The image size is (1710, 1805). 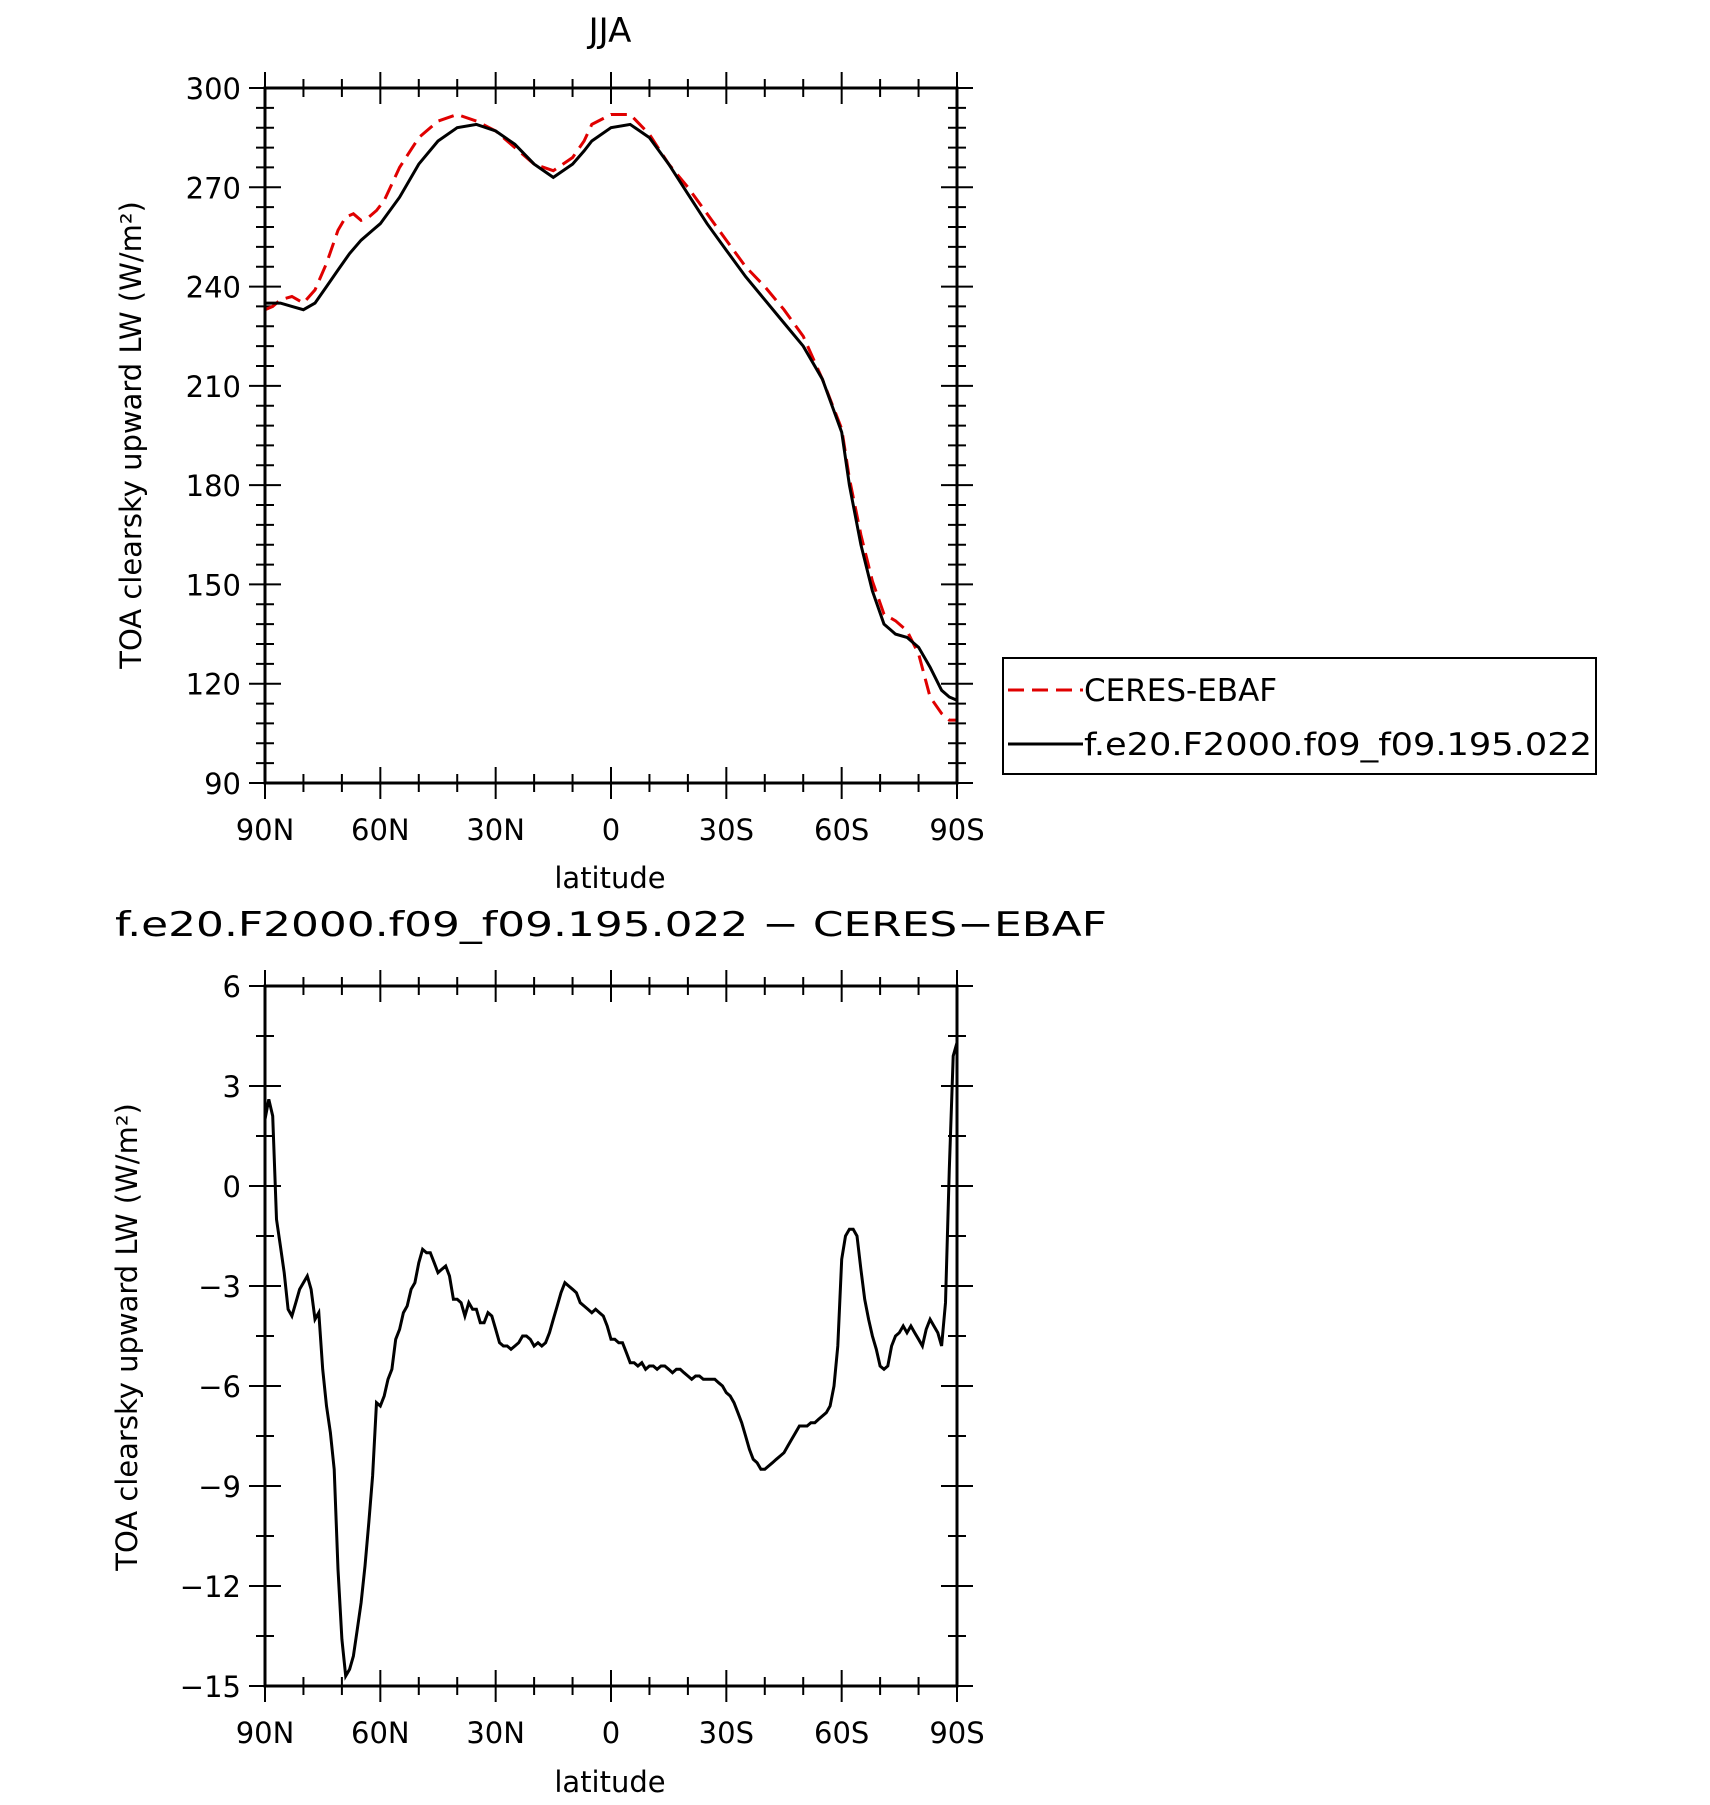 What do you see at coordinates (232, 1087) in the screenshot?
I see `y-tick-label: 3` at bounding box center [232, 1087].